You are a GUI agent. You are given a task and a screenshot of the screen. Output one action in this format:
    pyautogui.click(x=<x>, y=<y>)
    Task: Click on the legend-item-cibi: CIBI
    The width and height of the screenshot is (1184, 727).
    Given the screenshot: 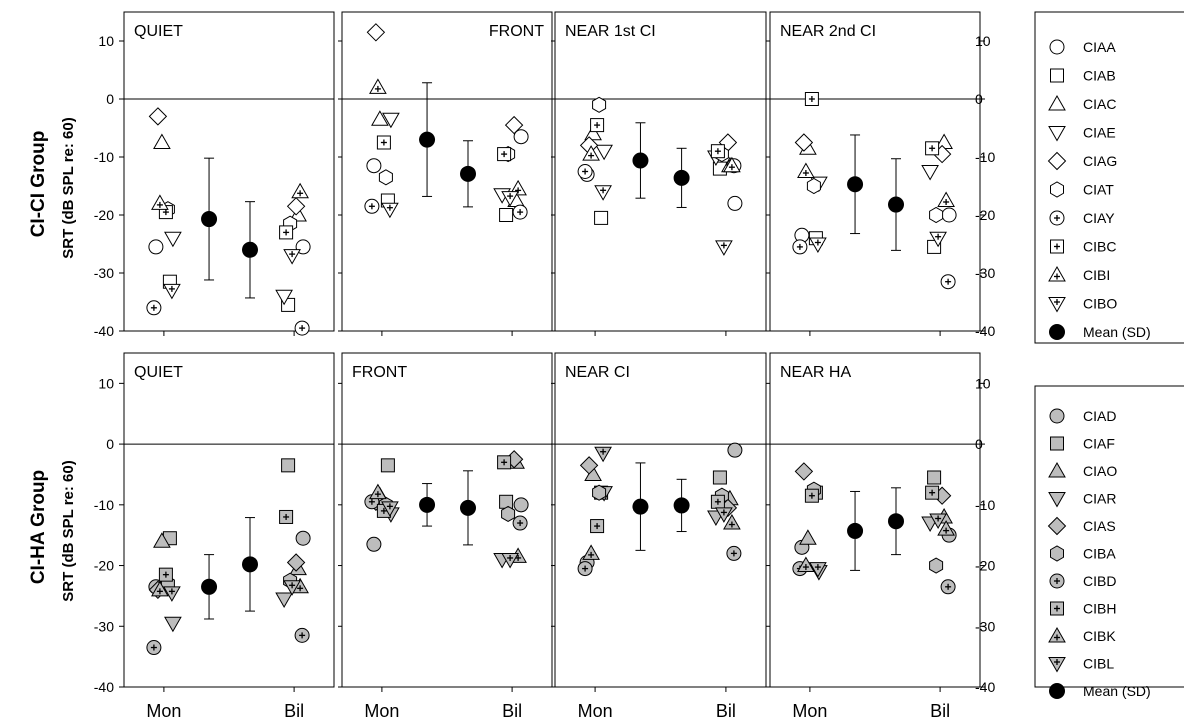 What is the action you would take?
    pyautogui.click(x=1079, y=274)
    